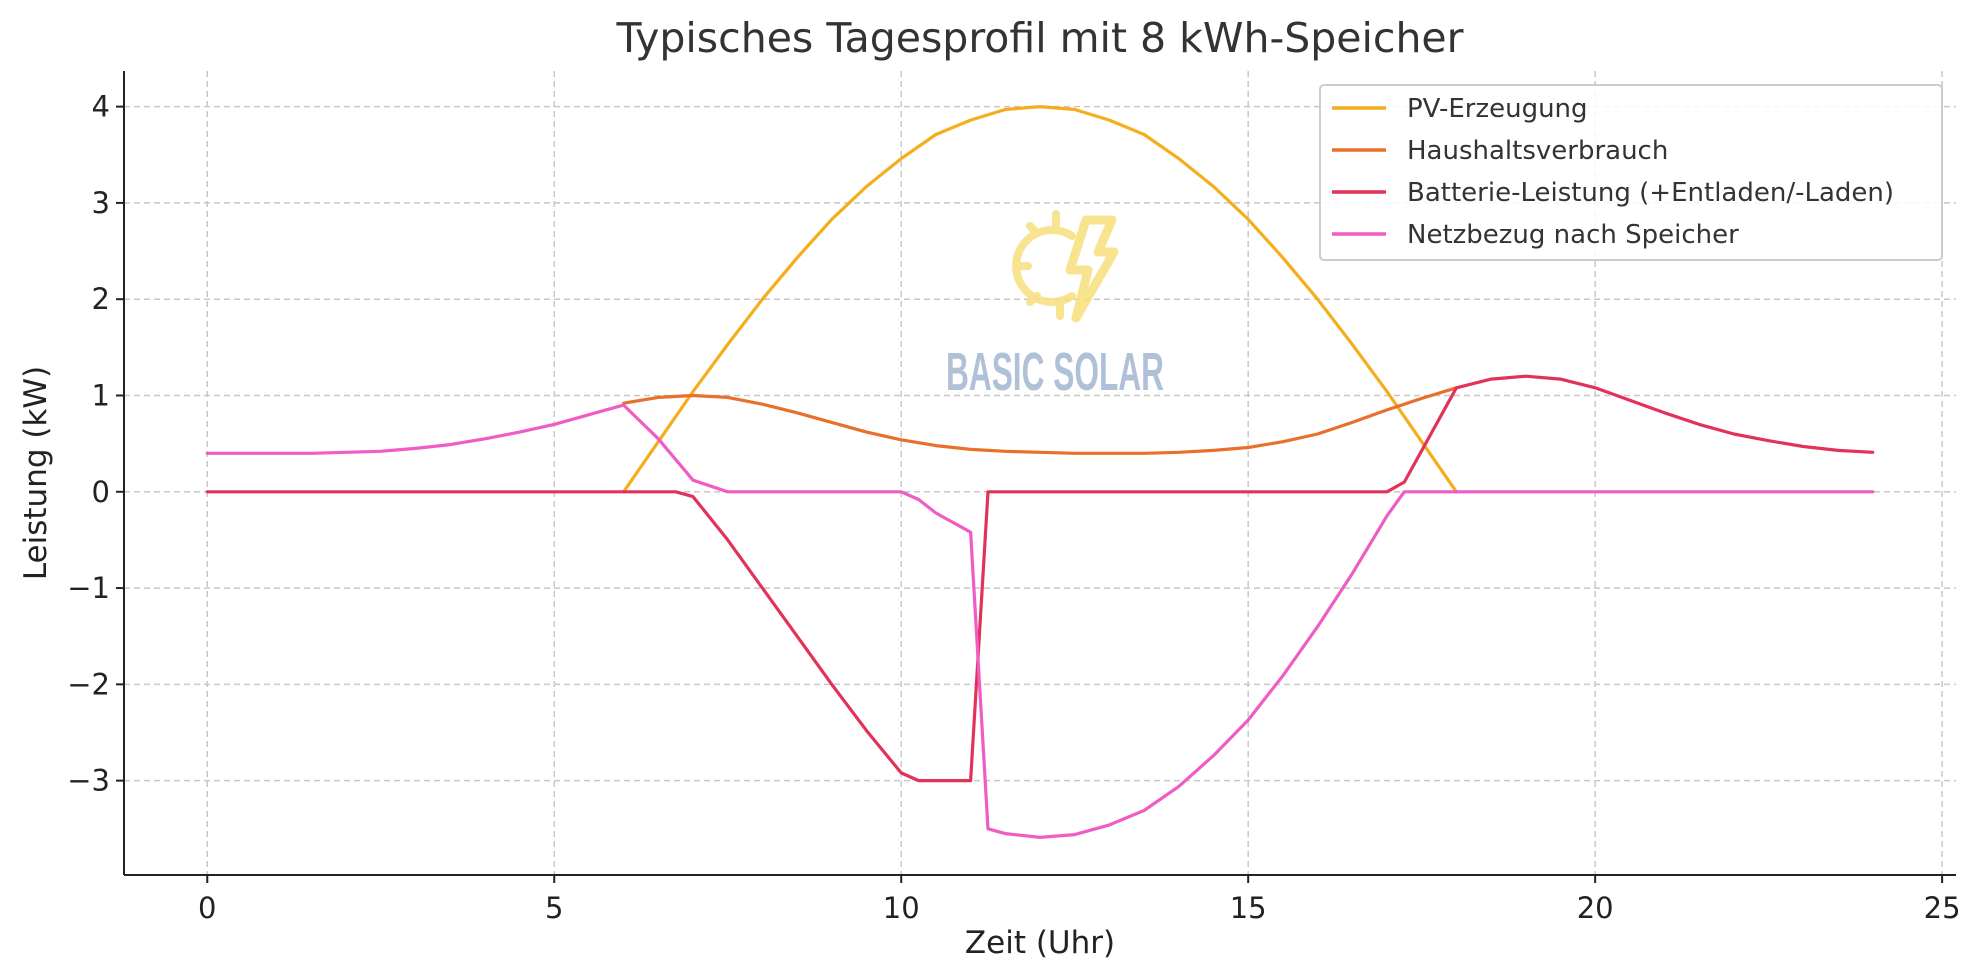 This screenshot has width=1977, height=980. I want to click on legend-label: Batterie-Leistung (+Entladen/-Laden), so click(1650, 193).